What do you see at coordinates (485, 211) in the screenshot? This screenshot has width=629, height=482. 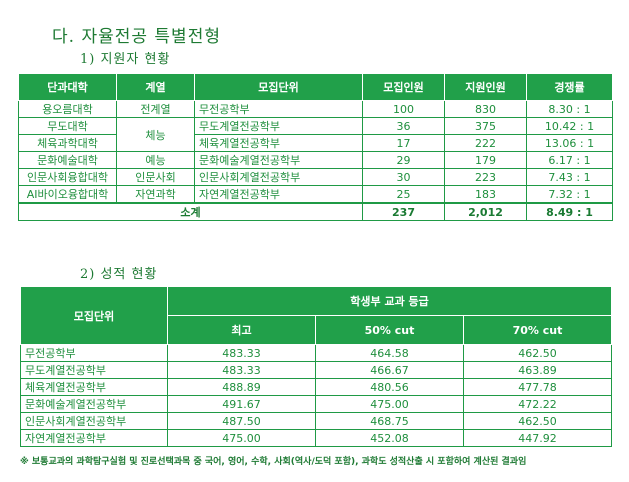 I see `total-applicants: 2,012` at bounding box center [485, 211].